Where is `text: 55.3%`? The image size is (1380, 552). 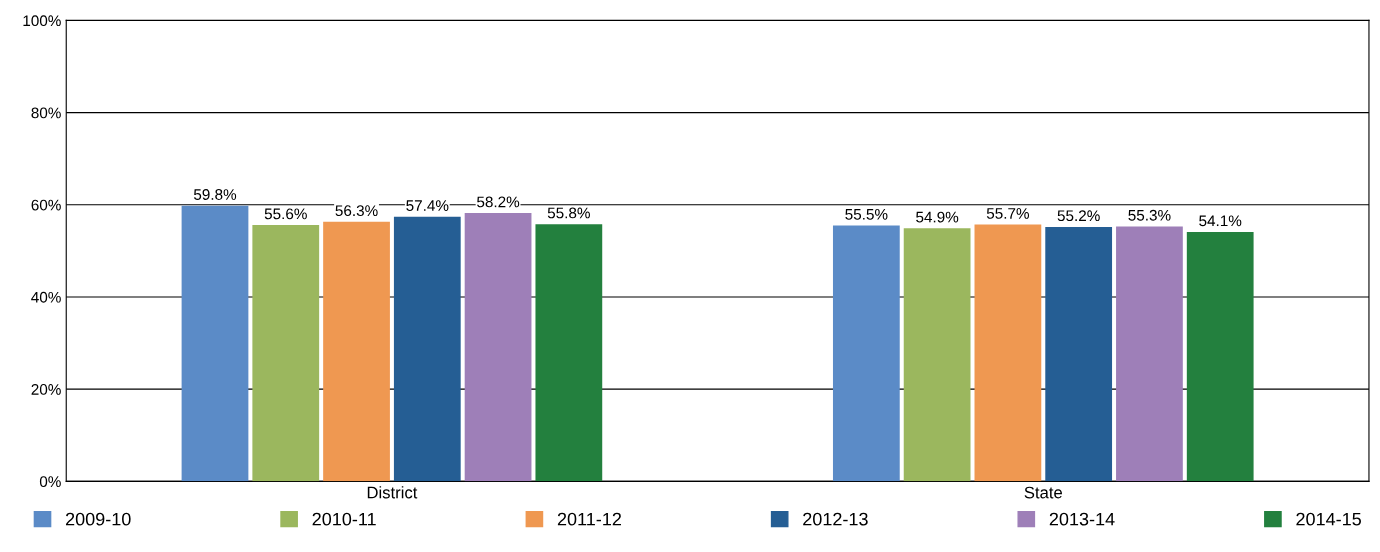 text: 55.3% is located at coordinates (1149, 215).